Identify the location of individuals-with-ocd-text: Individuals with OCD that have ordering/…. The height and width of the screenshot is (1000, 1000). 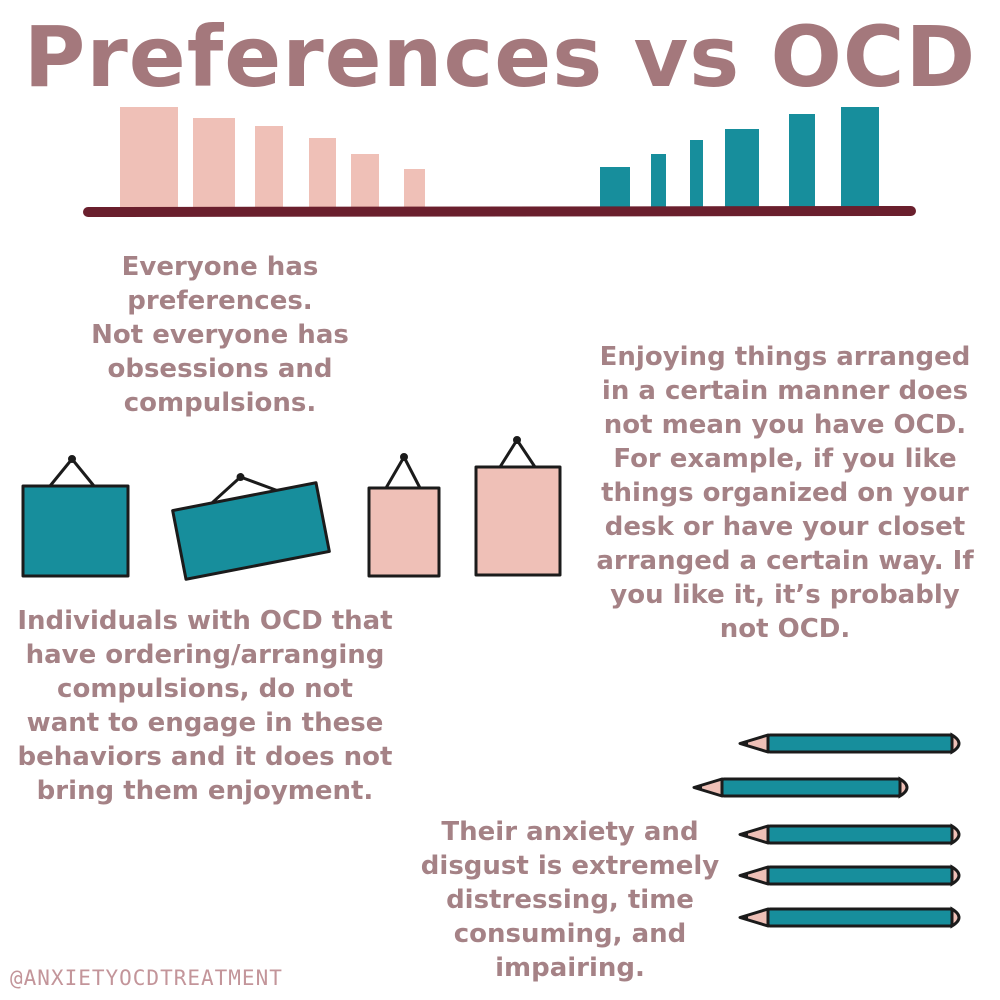
(205, 706).